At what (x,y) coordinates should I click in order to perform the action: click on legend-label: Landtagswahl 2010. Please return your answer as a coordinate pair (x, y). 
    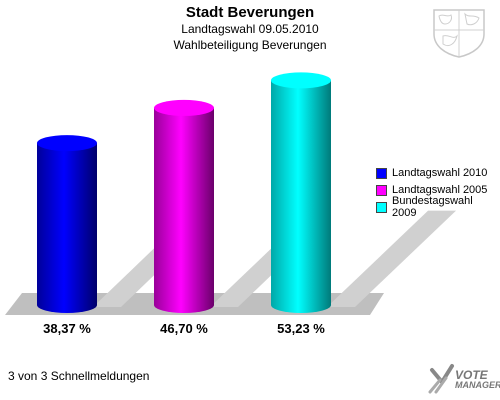
    Looking at the image, I should click on (440, 173).